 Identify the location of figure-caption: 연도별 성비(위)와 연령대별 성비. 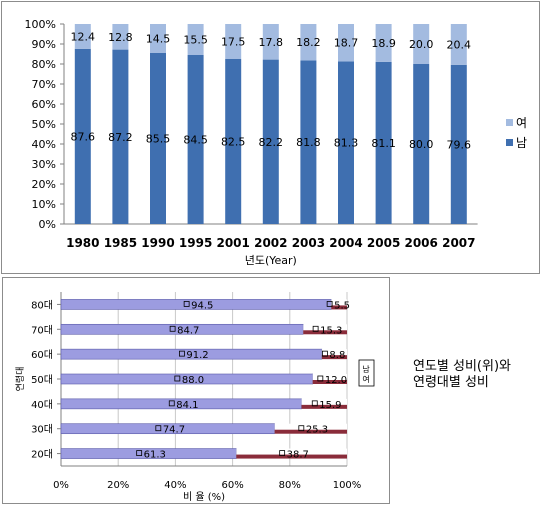
(473, 375).